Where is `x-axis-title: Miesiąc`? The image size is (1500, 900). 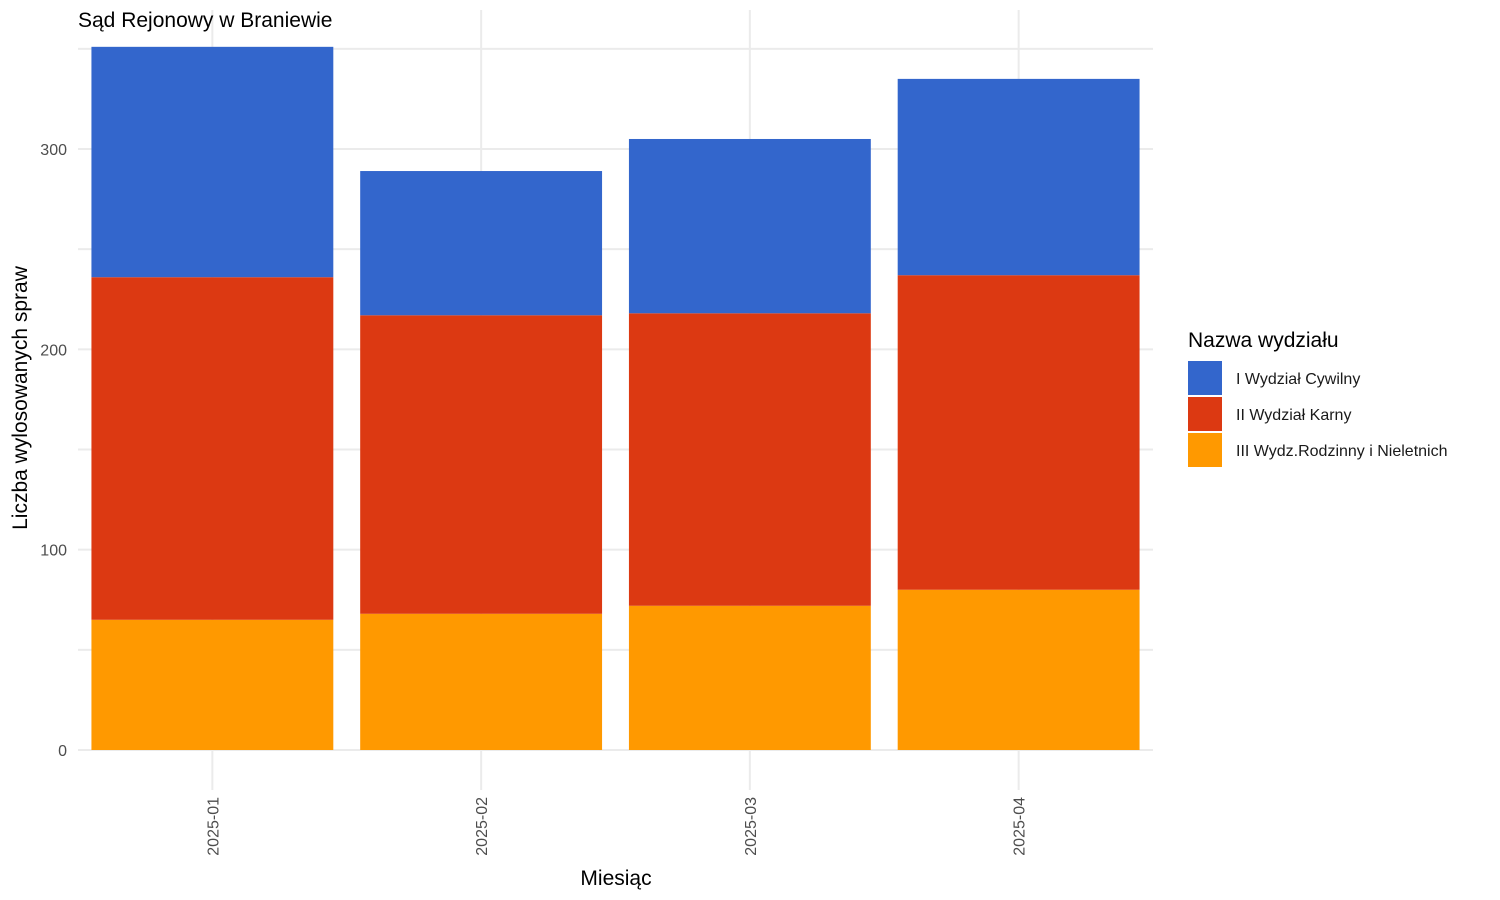 x-axis-title: Miesiąc is located at coordinates (615, 878).